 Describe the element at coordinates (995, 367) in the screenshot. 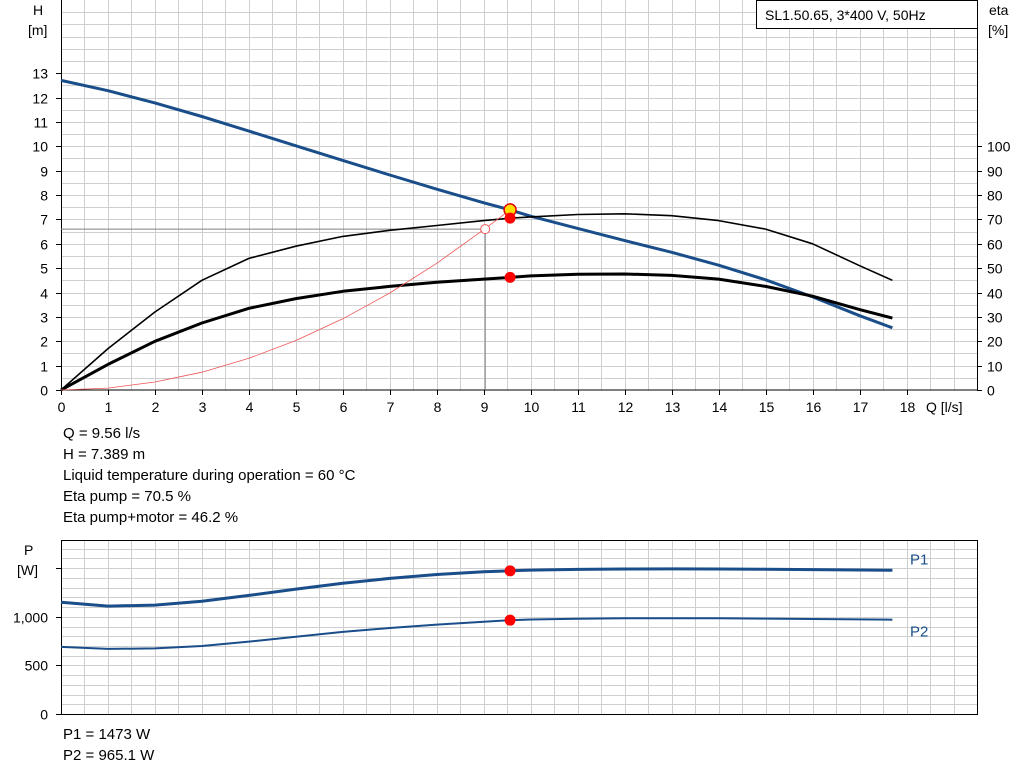

I see `eta-tick-label: 10` at that location.